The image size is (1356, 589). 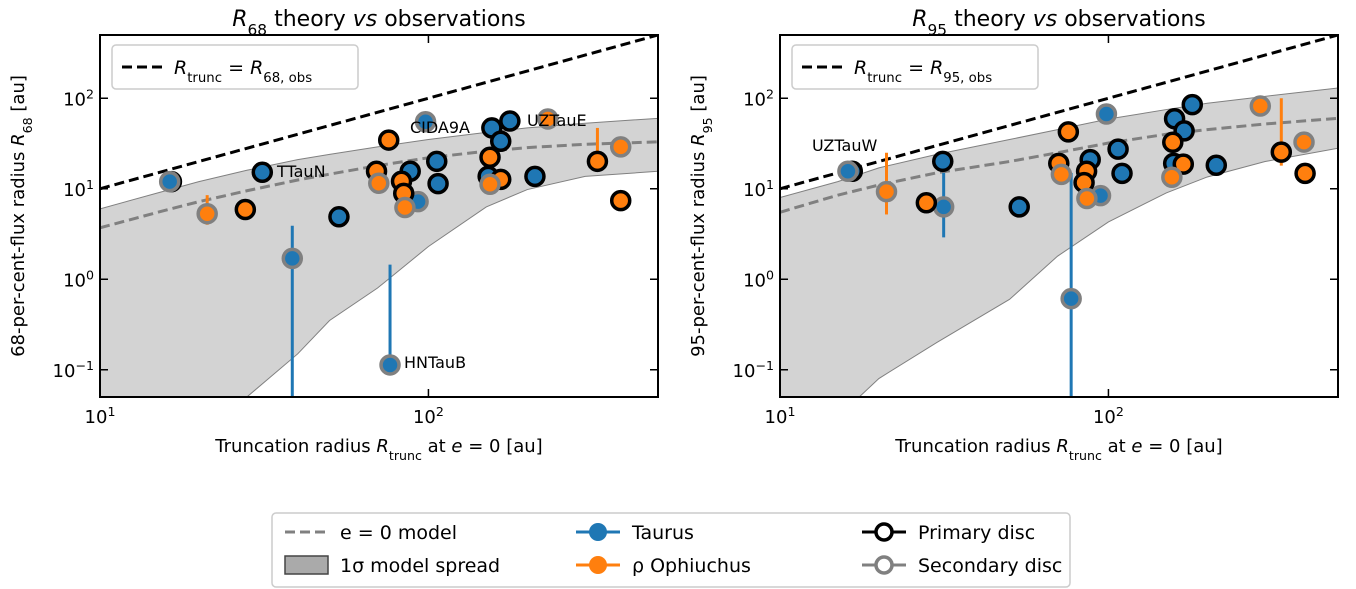 What do you see at coordinates (73, 369) in the screenshot?
I see `y-tick-label: 10⁻¹` at bounding box center [73, 369].